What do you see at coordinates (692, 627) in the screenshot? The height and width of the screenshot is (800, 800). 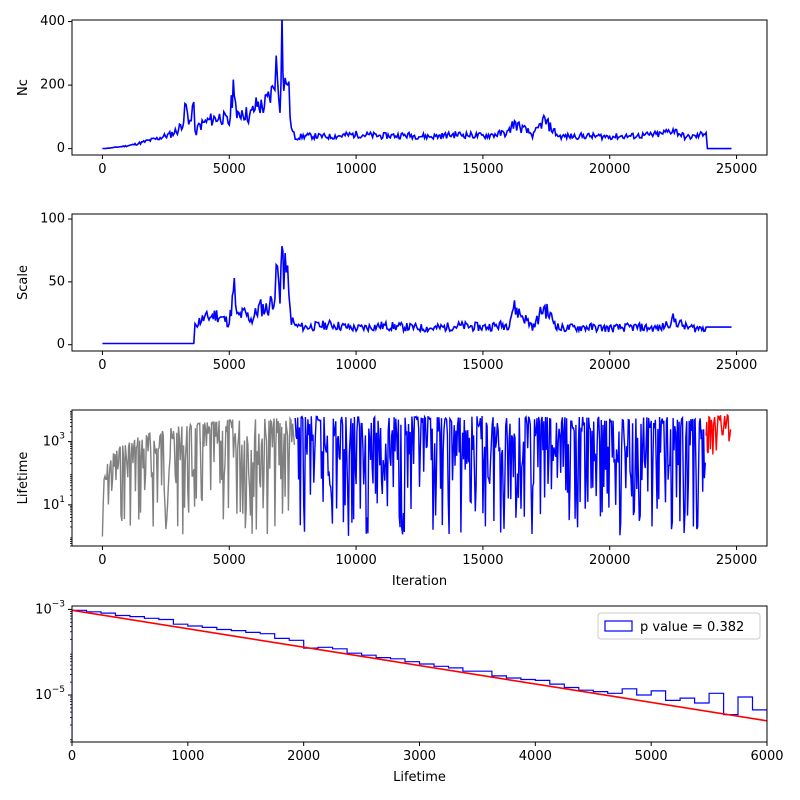 I see `legend-label: p value = 0.382` at bounding box center [692, 627].